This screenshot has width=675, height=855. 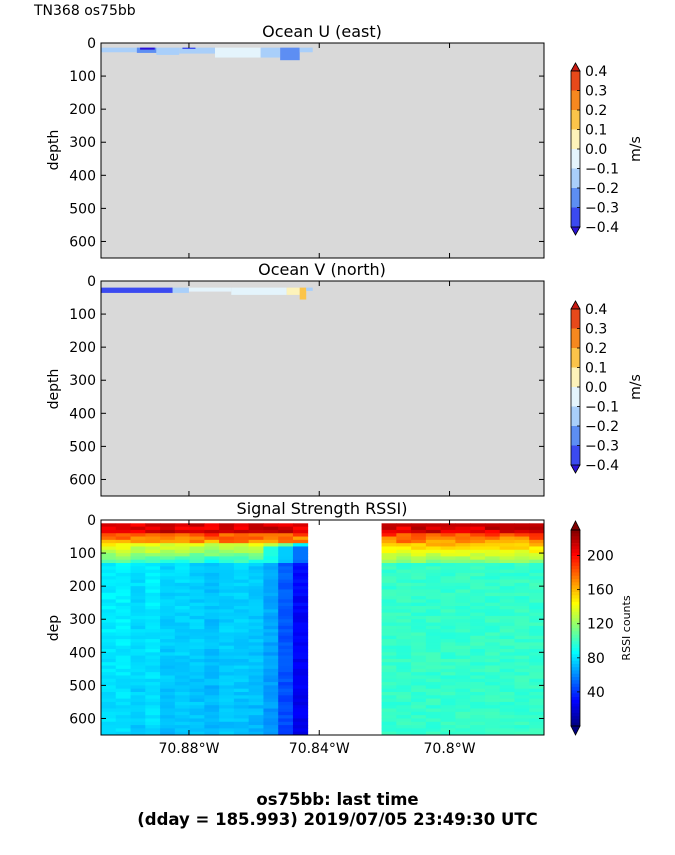 What do you see at coordinates (602, 447) in the screenshot?
I see `colorbar-tick-label: −0.3` at bounding box center [602, 447].